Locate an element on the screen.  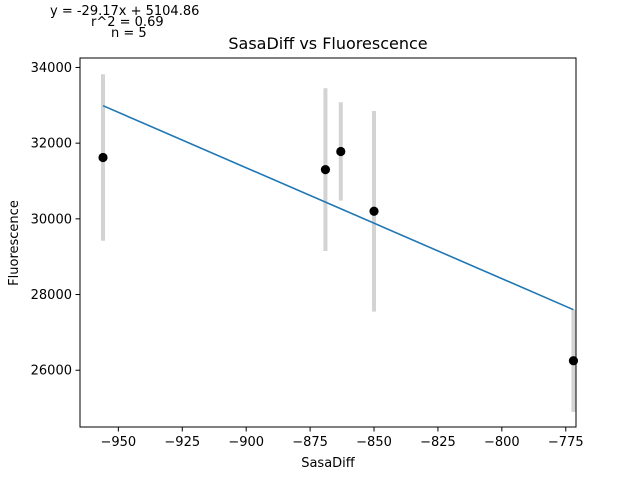
fit-sample-count: n = 5 is located at coordinates (129, 33).